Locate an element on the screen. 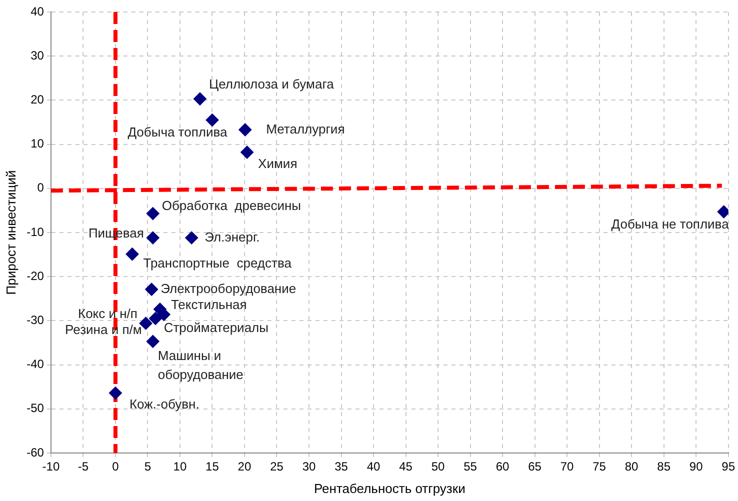 Image resolution: width=738 pixels, height=501 pixels. y-axis-title: Прирост инвестиций is located at coordinates (10, 232).